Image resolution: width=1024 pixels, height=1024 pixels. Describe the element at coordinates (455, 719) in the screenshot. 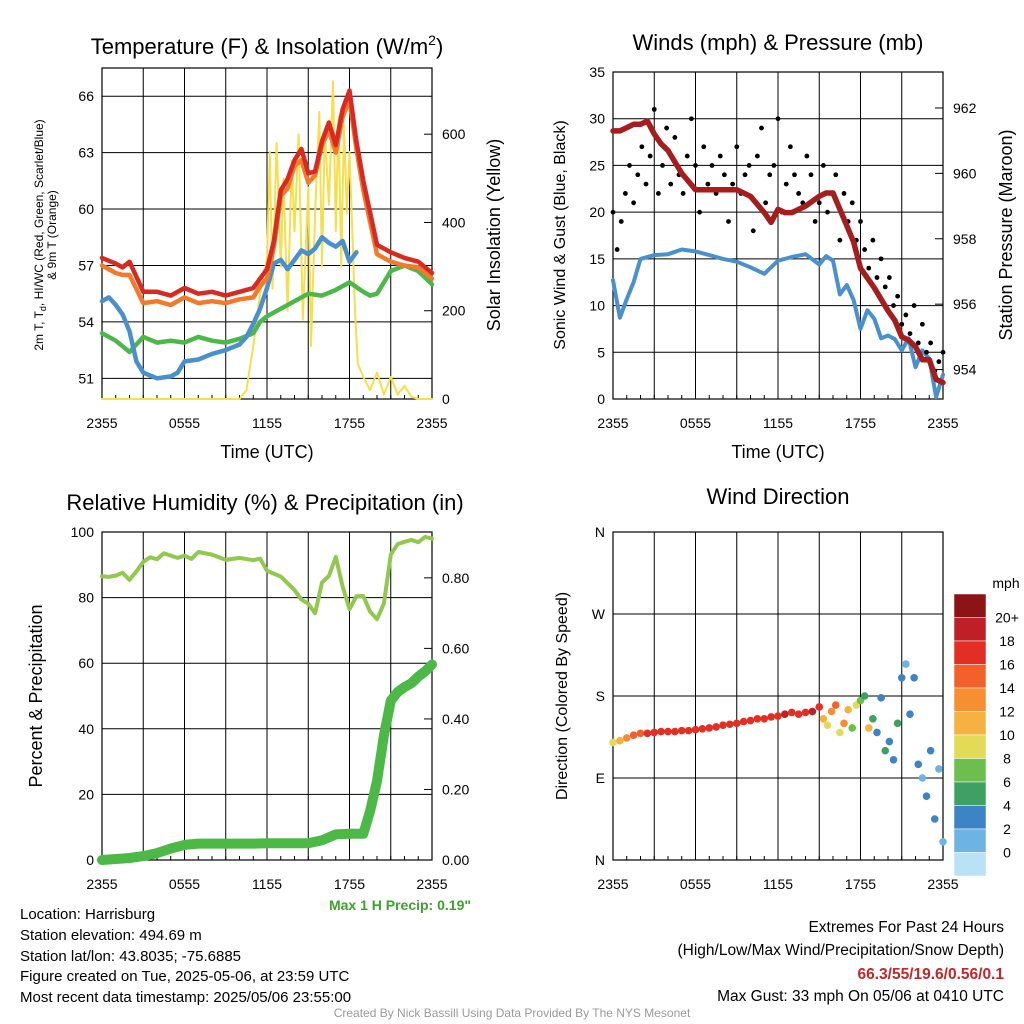

I see `humidity-y2-tick-label: 0.40` at that location.